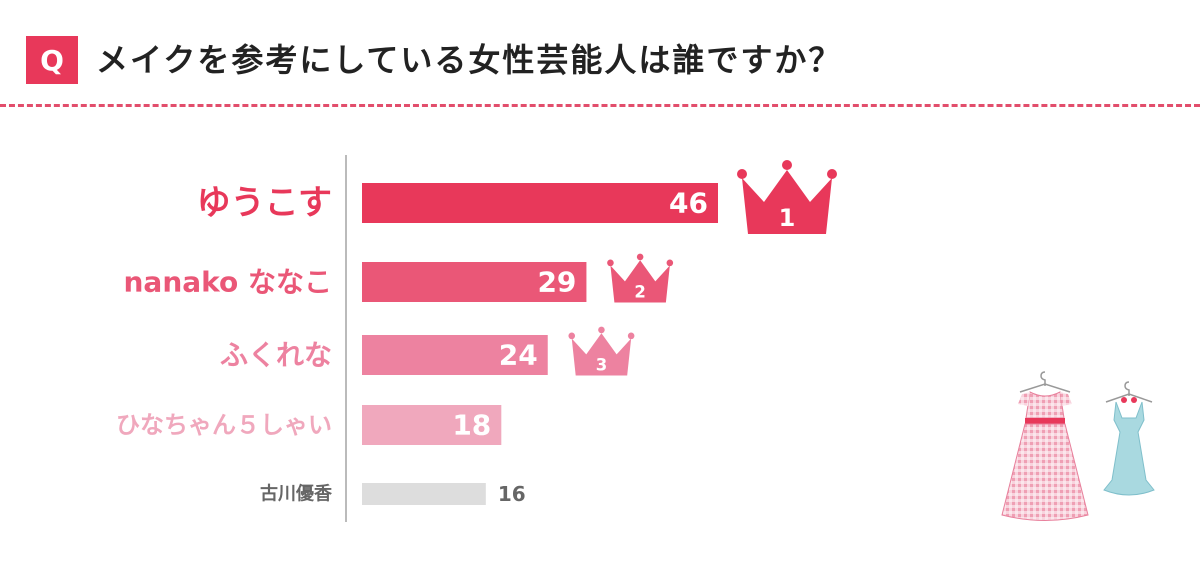 This screenshot has width=1200, height=564. I want to click on rank-number: 1, so click(787, 218).